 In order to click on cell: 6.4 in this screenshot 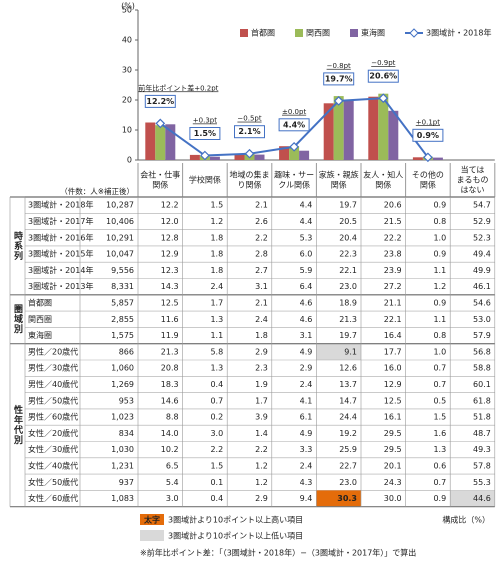, I will do `click(306, 286)`.